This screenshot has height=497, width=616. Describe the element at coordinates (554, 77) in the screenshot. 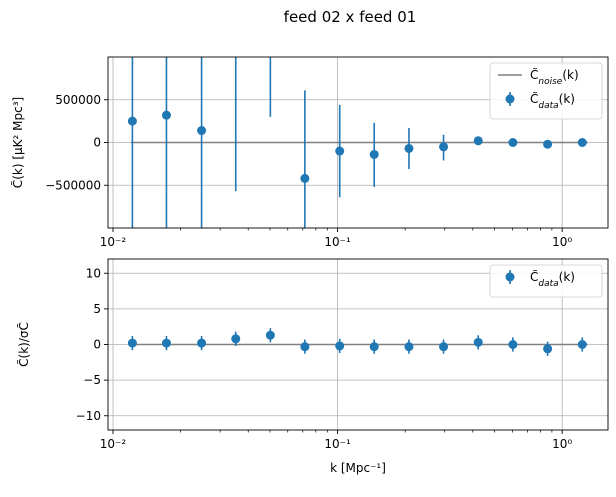

I see `legend-label: C̃noise(k)` at that location.